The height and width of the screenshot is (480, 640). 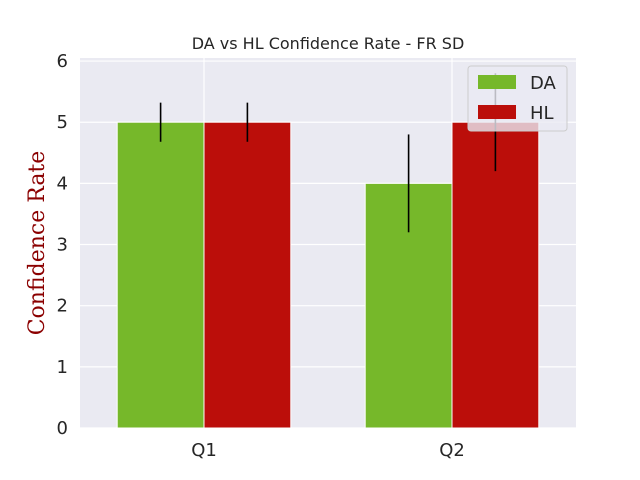 I want to click on legend-label-da: DA, so click(x=543, y=83).